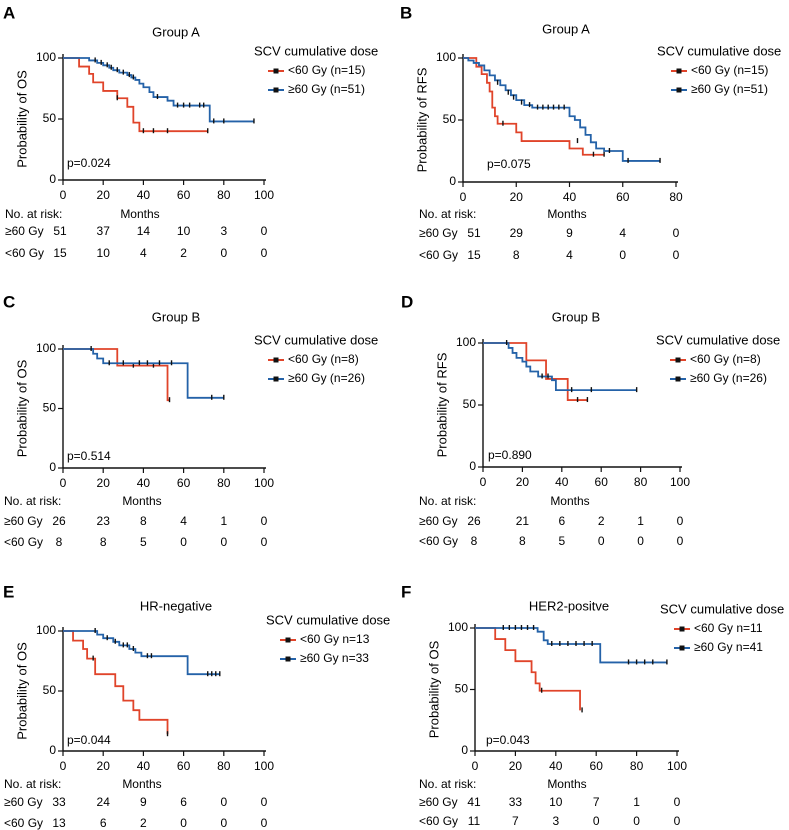 Image resolution: width=789 pixels, height=830 pixels. I want to click on risk-count: 7, so click(596, 802).